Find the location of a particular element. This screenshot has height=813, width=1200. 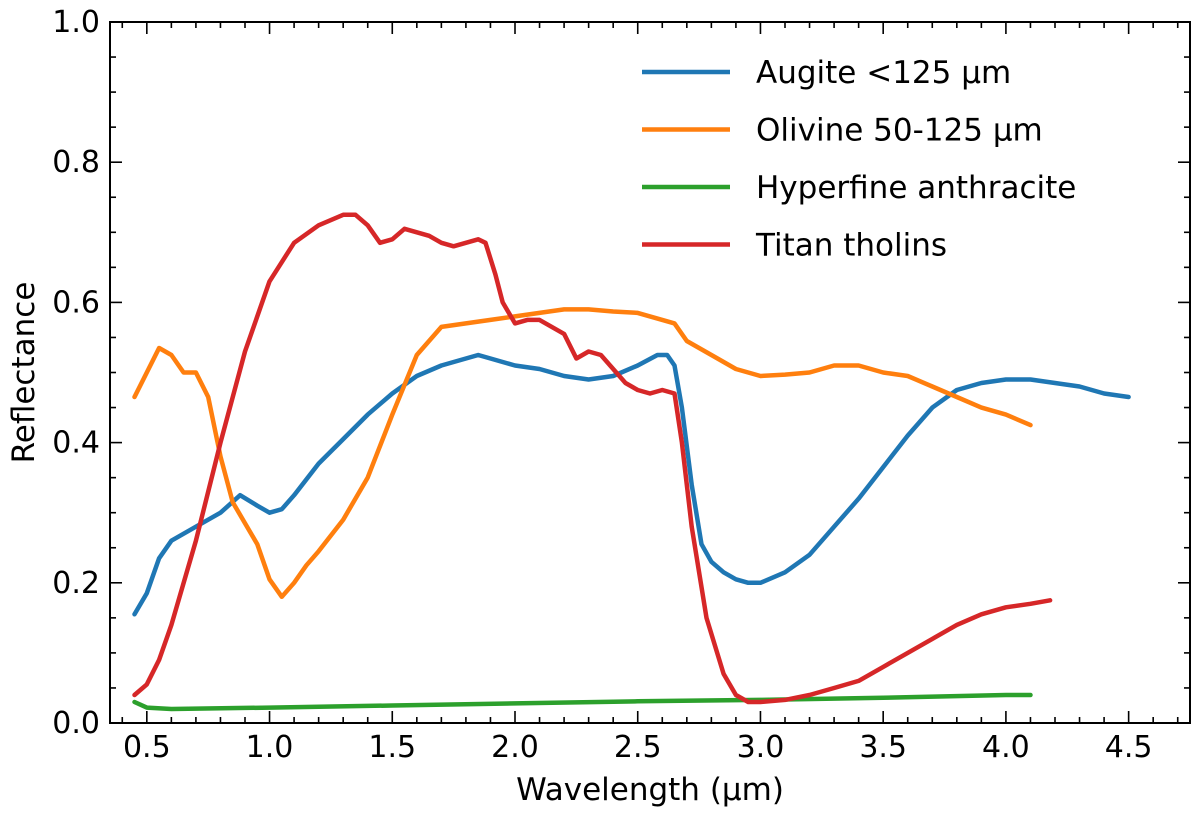

x-tick-label: 4.0 is located at coordinates (1006, 747).